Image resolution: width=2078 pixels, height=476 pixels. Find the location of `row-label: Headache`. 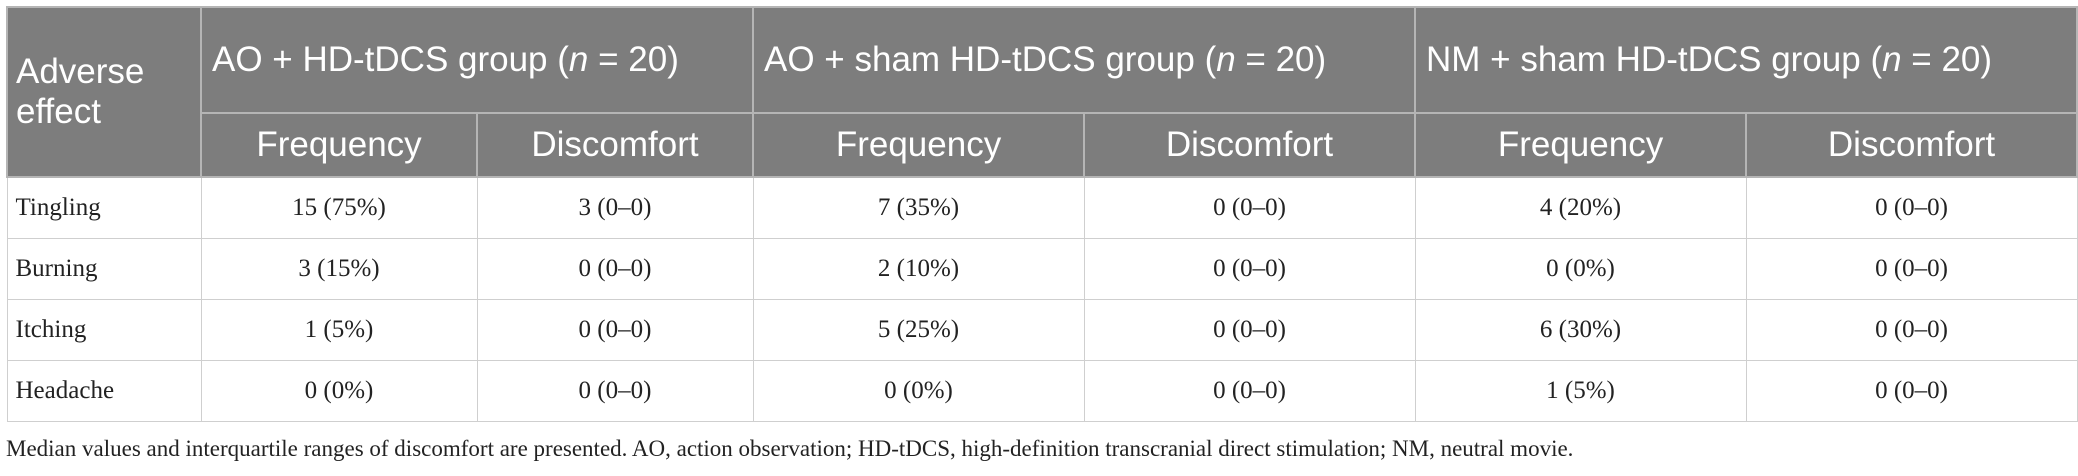

row-label: Headache is located at coordinates (104, 391).